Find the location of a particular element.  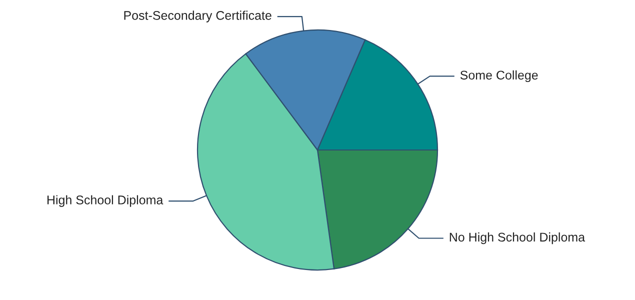

slice-label: No High School Diploma is located at coordinates (518, 238).